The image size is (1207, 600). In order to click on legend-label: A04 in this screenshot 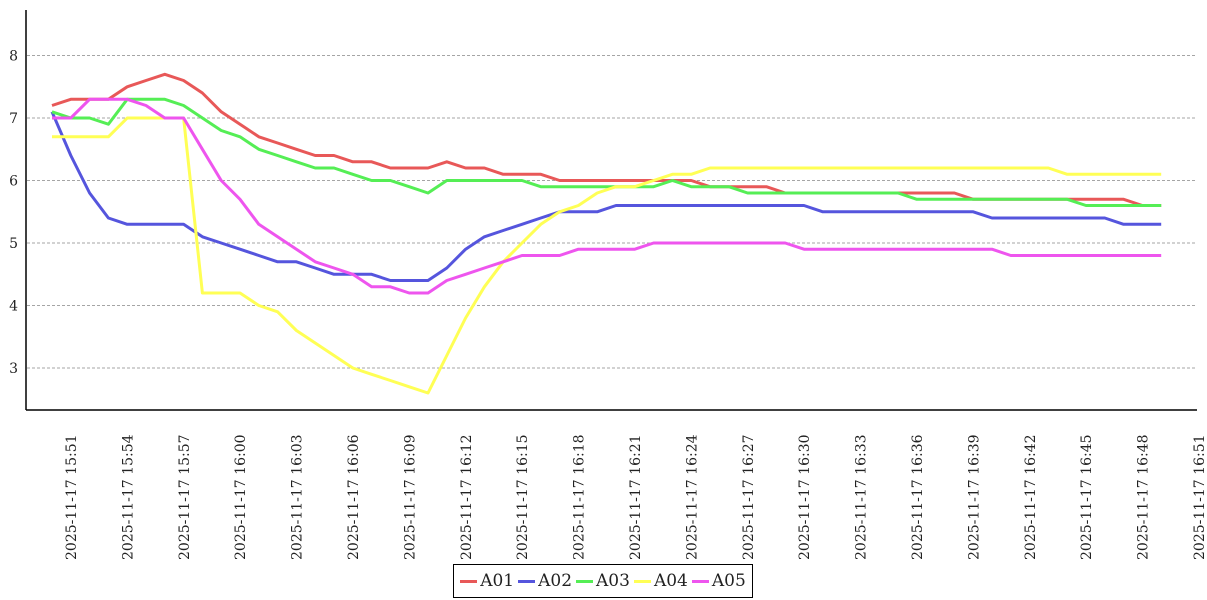, I will do `click(670, 581)`.